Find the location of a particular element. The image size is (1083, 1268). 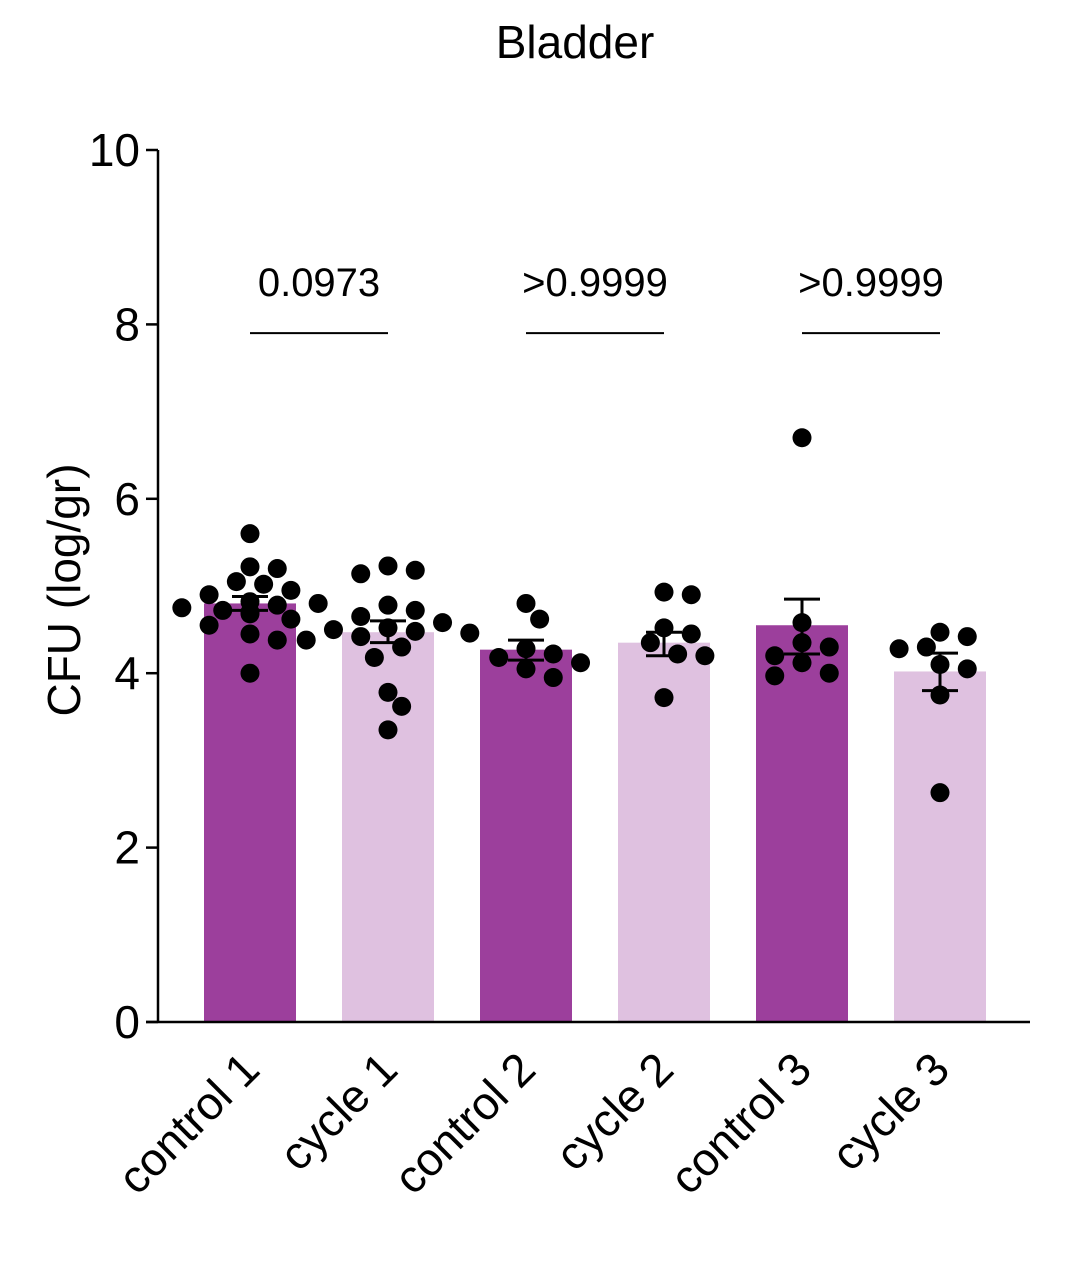

x-category-label: control 3 is located at coordinates (741, 1123).